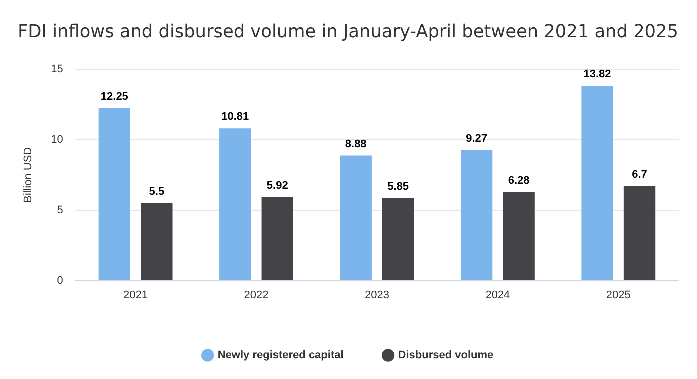  What do you see at coordinates (377, 295) in the screenshot?
I see `x-tick-label: 2023` at bounding box center [377, 295].